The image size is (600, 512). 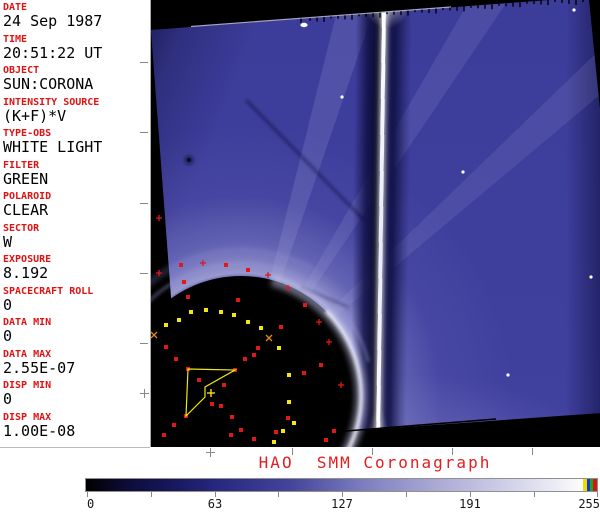 I want to click on field-label: EXPOSURE, so click(x=27, y=259).